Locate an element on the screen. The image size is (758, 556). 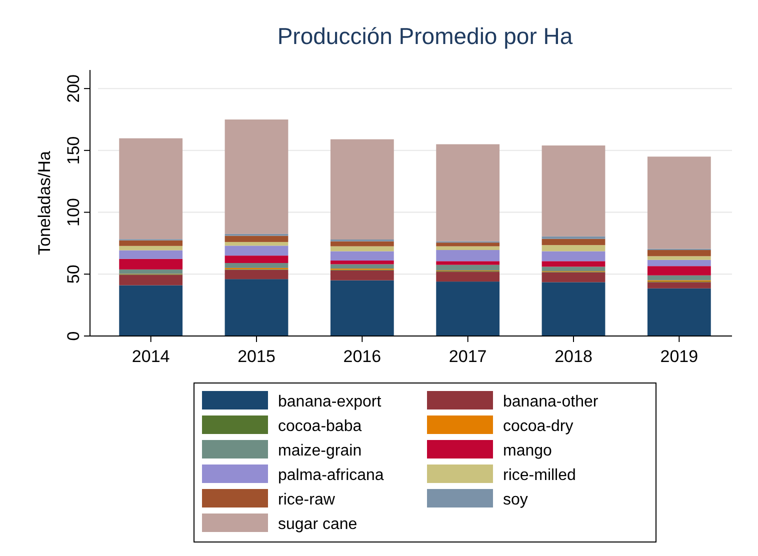
y-tick-label: 100 is located at coordinates (73, 212).